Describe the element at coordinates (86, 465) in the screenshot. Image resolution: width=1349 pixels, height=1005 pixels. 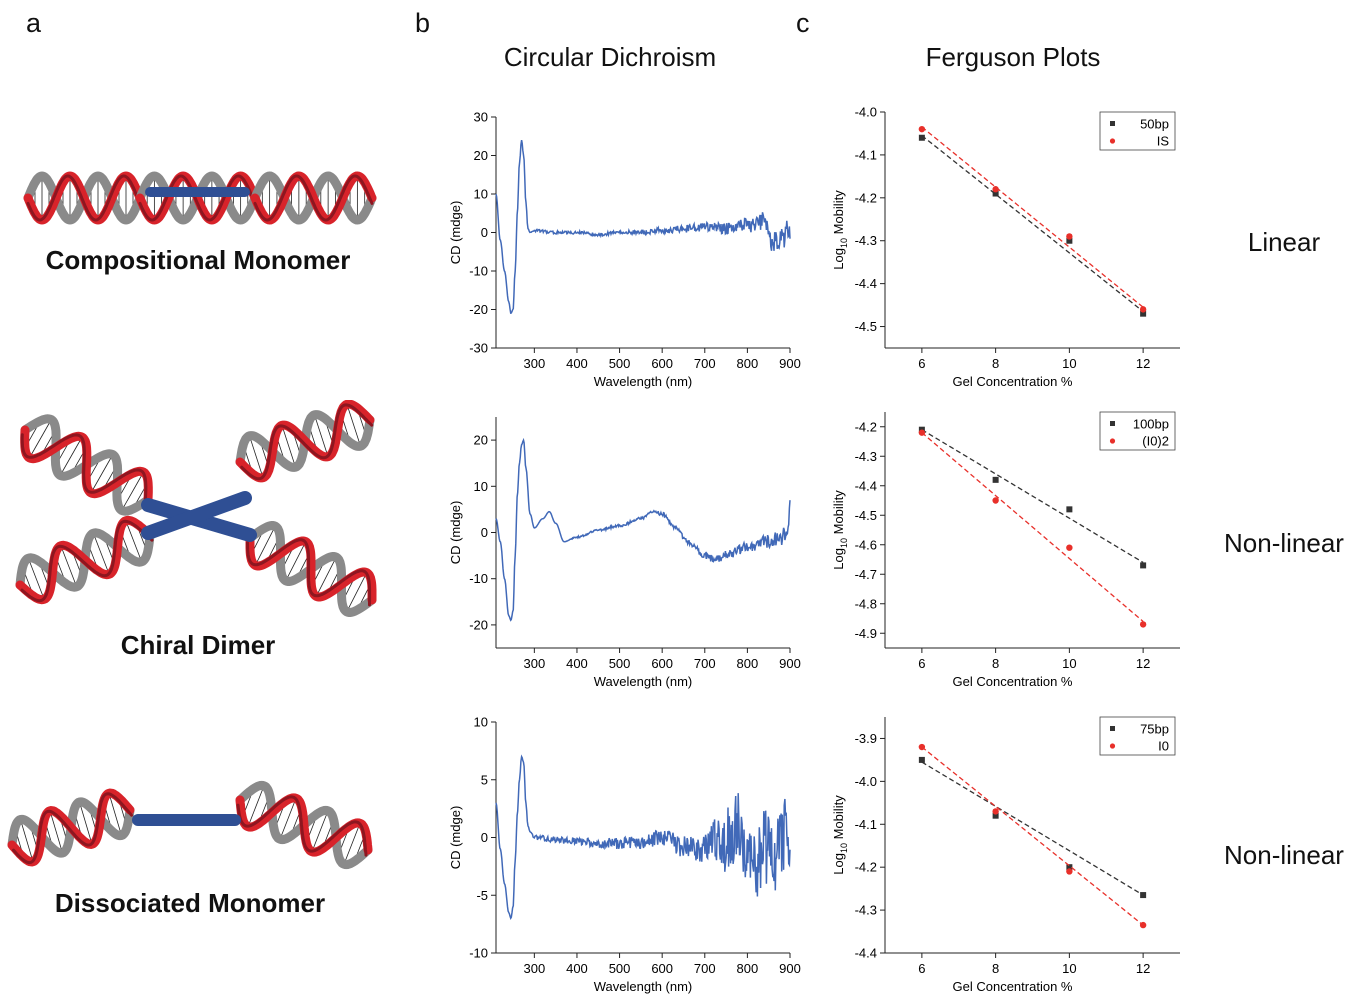
I see `dna-helix-top-left` at that location.